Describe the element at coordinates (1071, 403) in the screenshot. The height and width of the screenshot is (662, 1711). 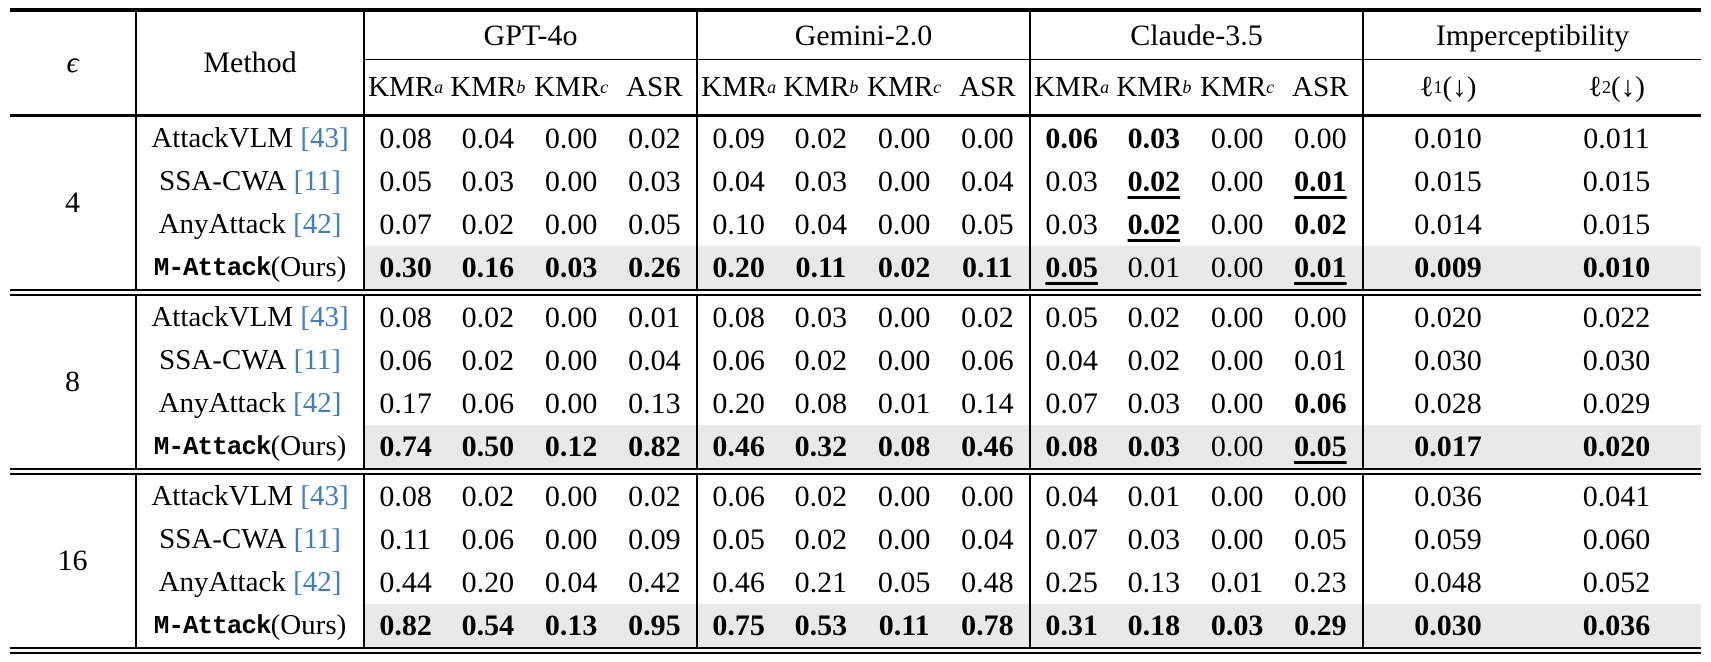
I see `cell-value: 0.07` at that location.